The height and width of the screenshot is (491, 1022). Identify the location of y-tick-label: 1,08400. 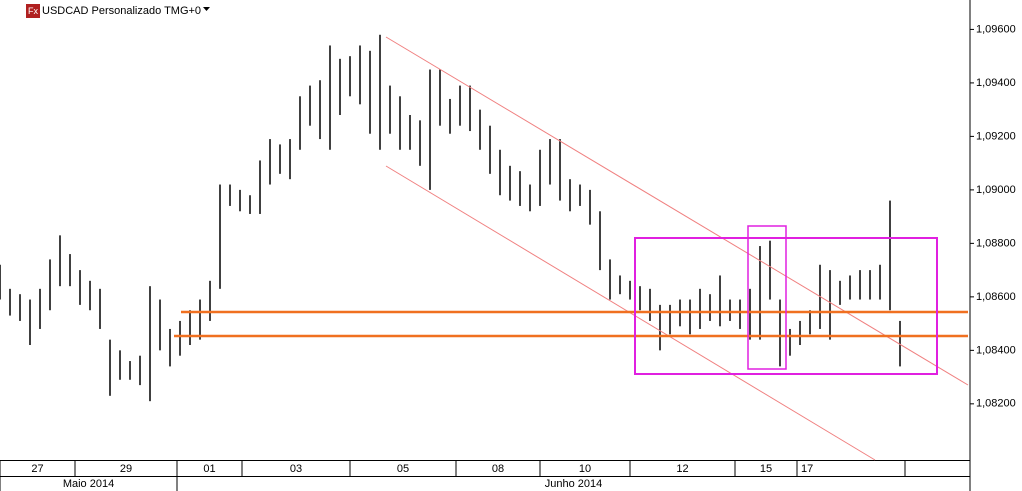
(996, 350).